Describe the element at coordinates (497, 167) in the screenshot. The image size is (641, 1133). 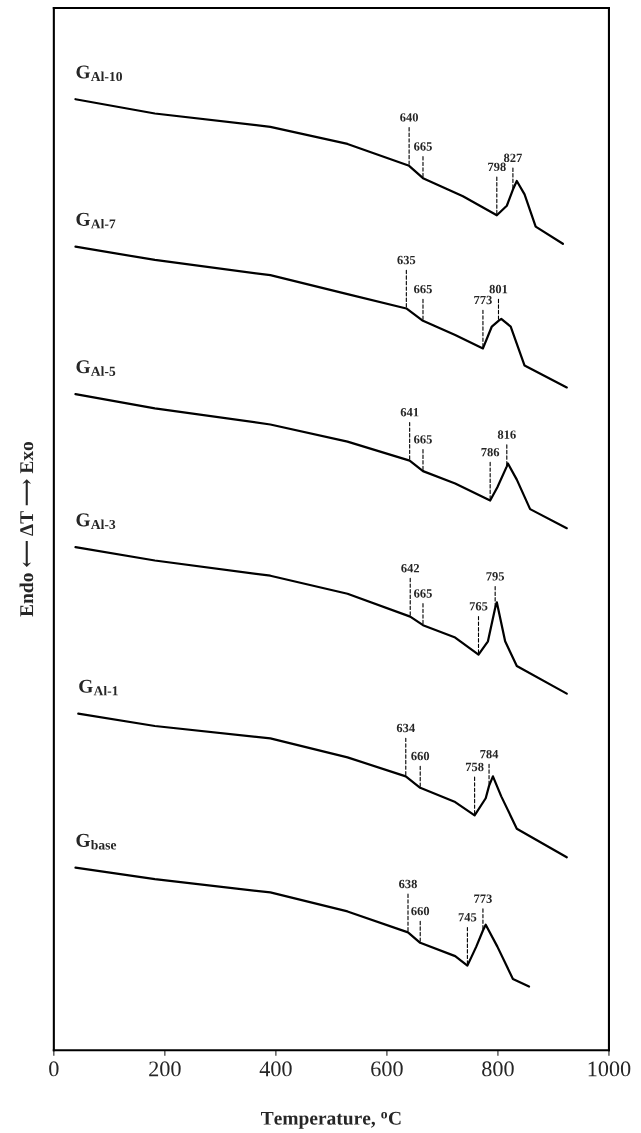
I see `annotation: 798` at that location.